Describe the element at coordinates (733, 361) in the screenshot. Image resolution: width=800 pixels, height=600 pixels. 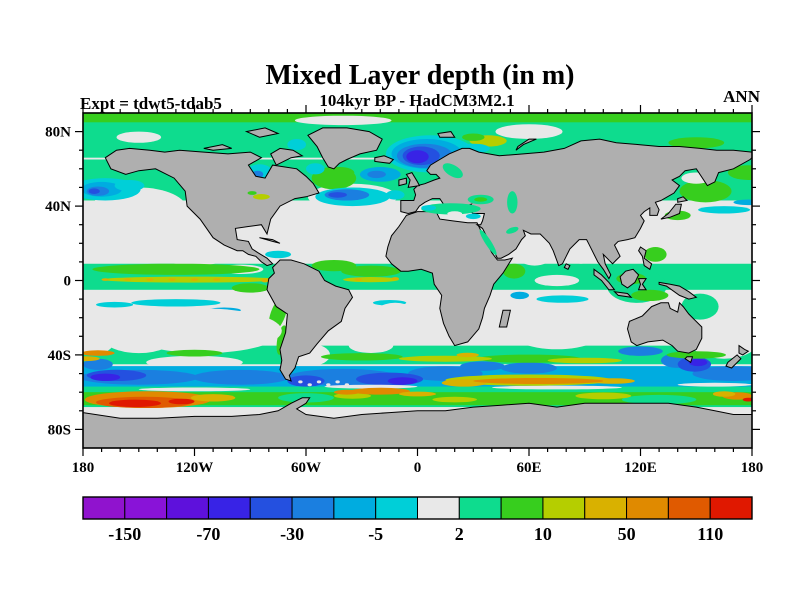
I see `continent-new_zealand_south` at that location.